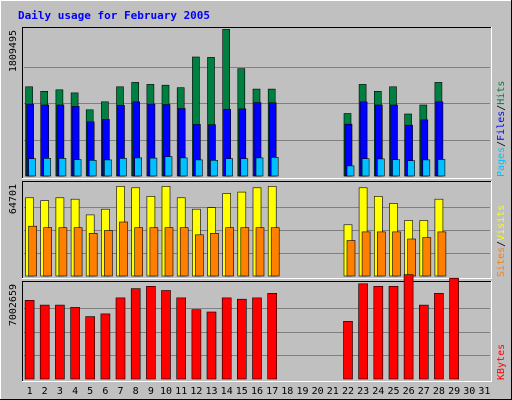  Describe the element at coordinates (45, 391) in the screenshot. I see `x-tick-label: 2` at that location.